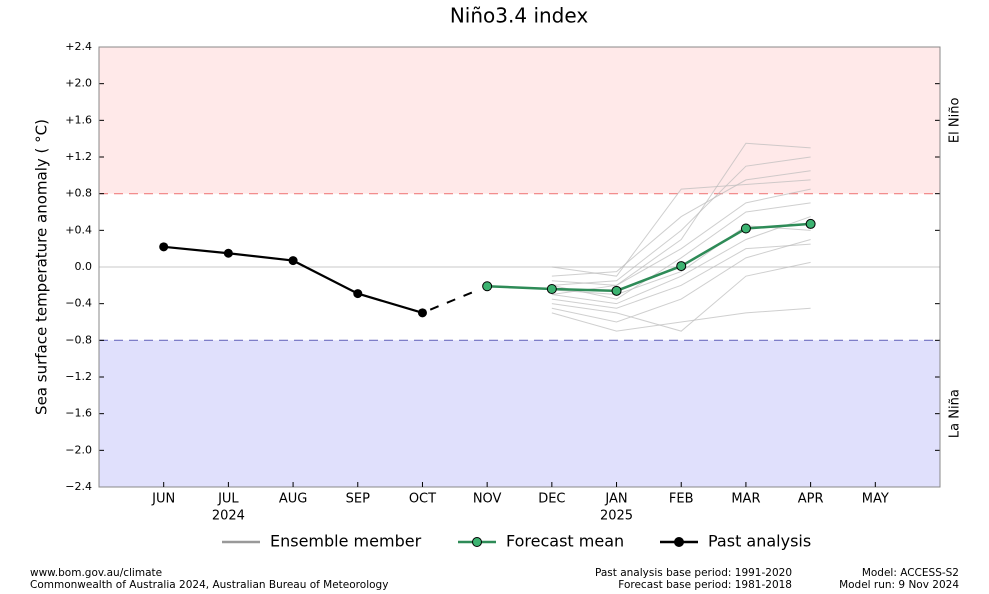 The height and width of the screenshot is (594, 989). Describe the element at coordinates (228, 516) in the screenshot. I see `x-year-label: 2024` at that location.